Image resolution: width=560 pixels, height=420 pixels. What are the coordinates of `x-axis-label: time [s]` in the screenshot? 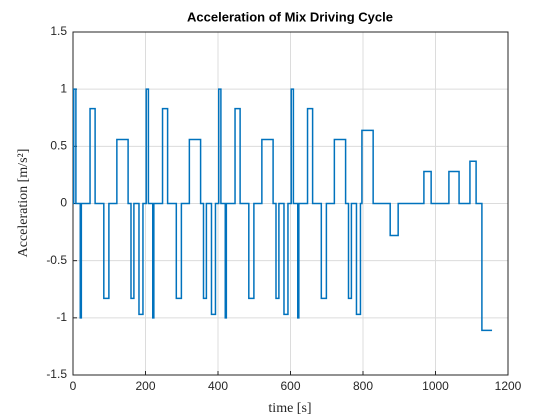 It's located at (289, 408).